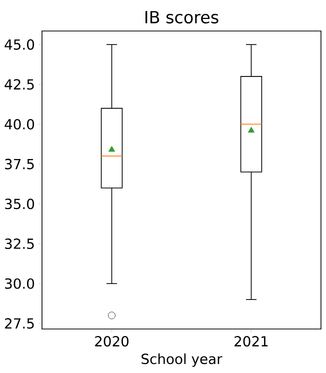 The image size is (326, 373). I want to click on y-tick-label: 45.0, so click(19, 44).